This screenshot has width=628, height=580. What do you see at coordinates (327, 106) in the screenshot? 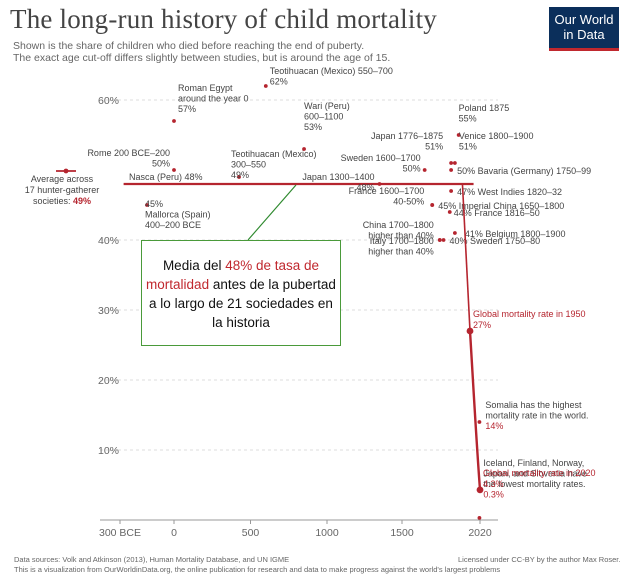
I see `data-label-4-line-0: Wari (Peru)` at bounding box center [327, 106].